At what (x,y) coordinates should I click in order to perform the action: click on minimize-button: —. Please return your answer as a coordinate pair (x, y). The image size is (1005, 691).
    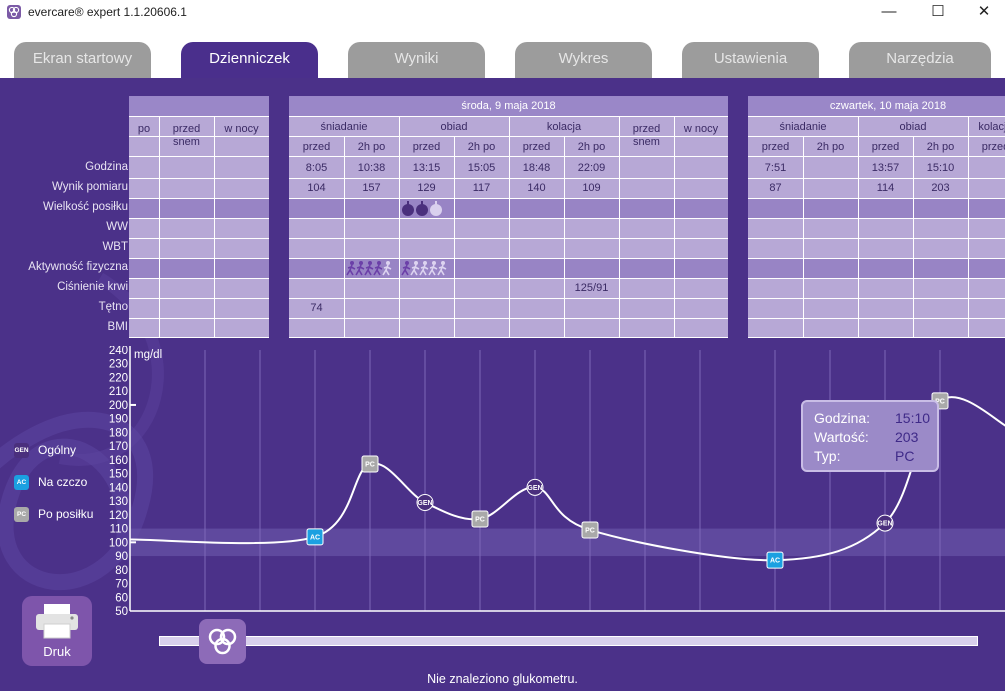
    Looking at the image, I should click on (889, 11).